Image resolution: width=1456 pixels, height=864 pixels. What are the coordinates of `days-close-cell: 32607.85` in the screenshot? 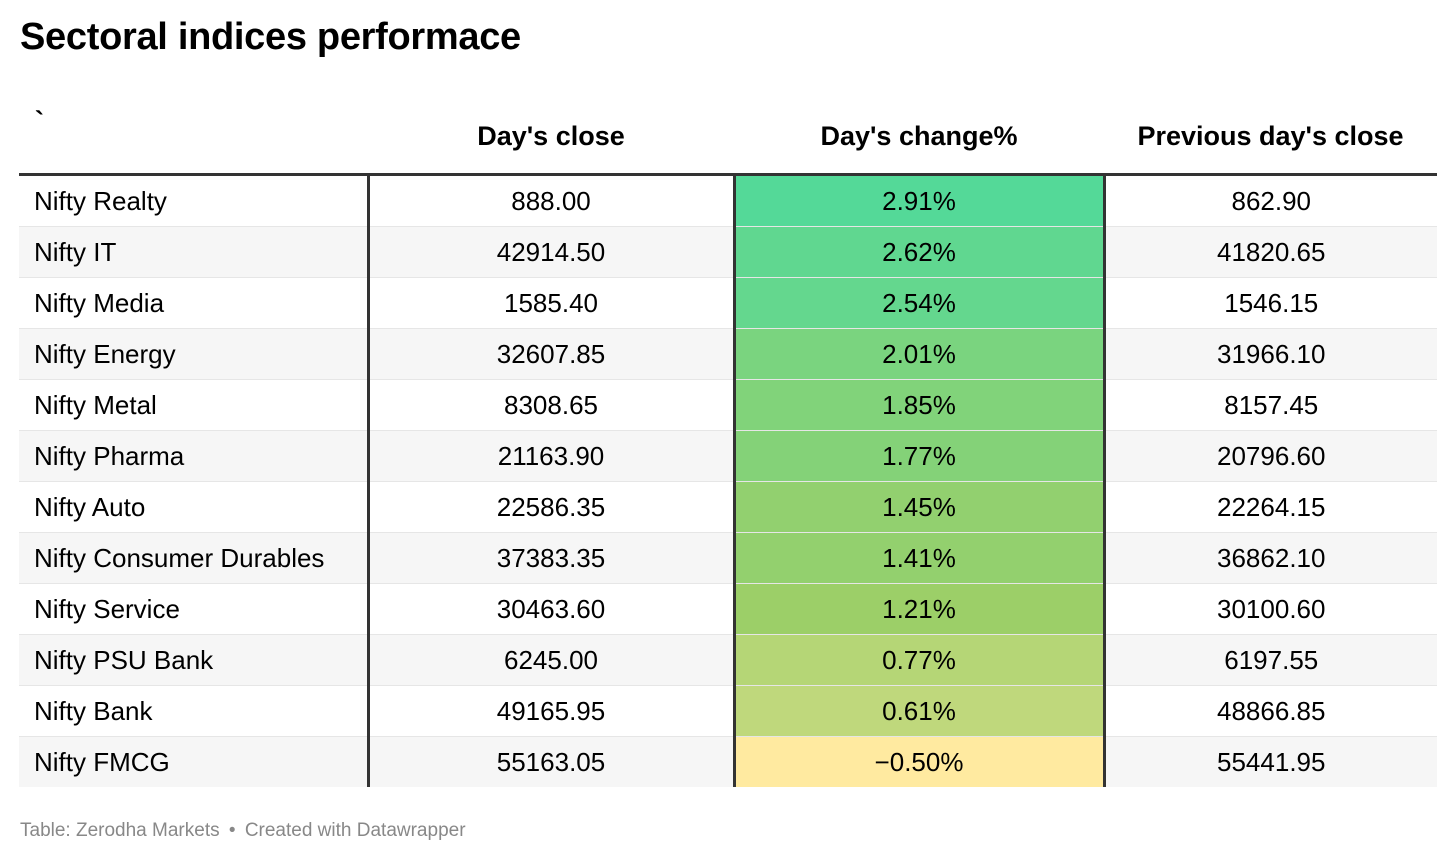 It's located at (552, 354).